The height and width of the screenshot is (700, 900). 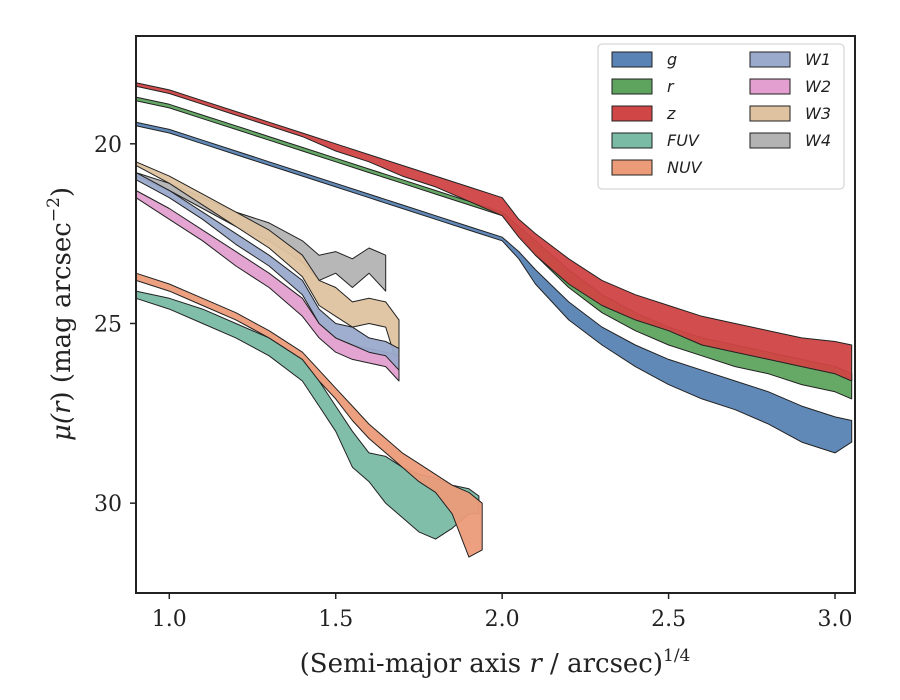 I want to click on x-label-main: (Semi-major axis, so click(x=415, y=664).